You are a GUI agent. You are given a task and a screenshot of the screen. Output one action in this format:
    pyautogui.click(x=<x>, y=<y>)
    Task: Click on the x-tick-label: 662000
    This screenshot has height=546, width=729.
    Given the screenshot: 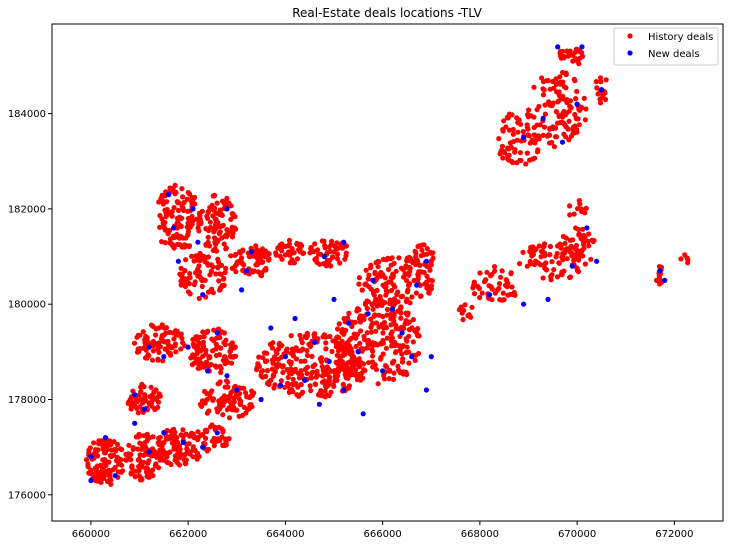 What is the action you would take?
    pyautogui.click(x=188, y=534)
    